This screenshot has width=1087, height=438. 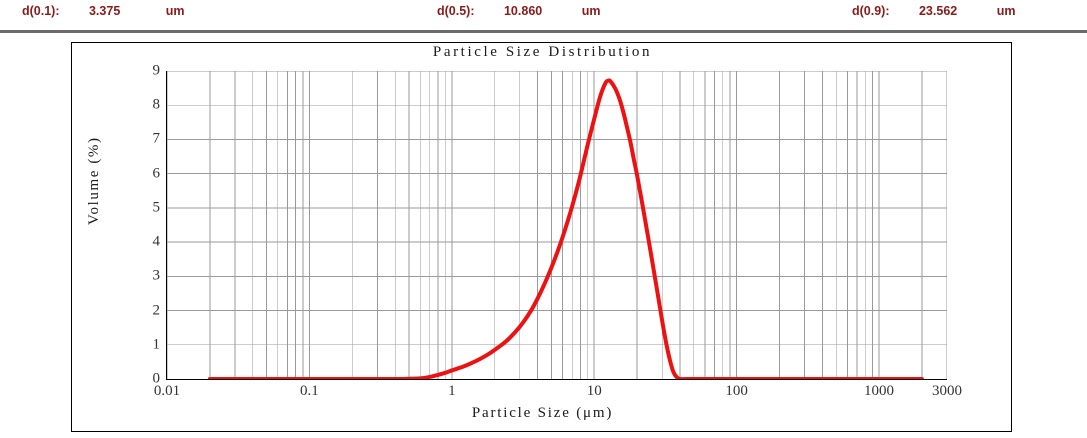 I want to click on y-tick-label-0: 0, so click(x=156, y=378).